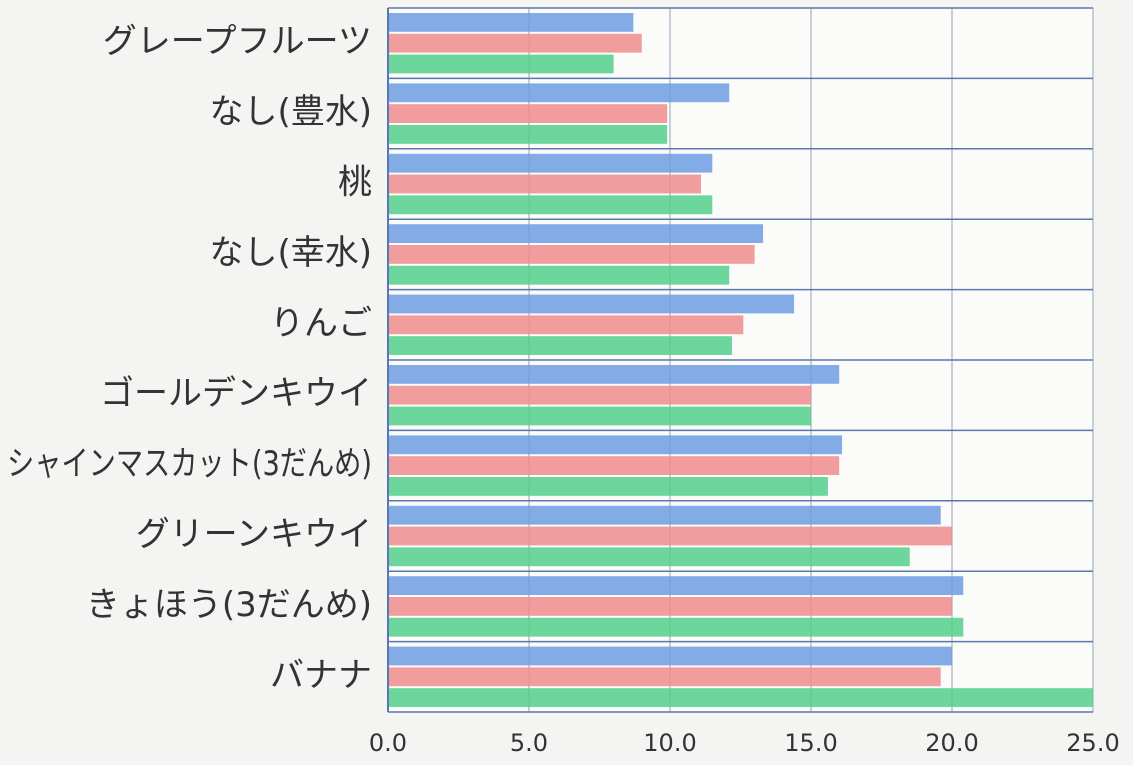  Describe the element at coordinates (388, 743) in the screenshot. I see `x-tick-label: 0.0` at that location.